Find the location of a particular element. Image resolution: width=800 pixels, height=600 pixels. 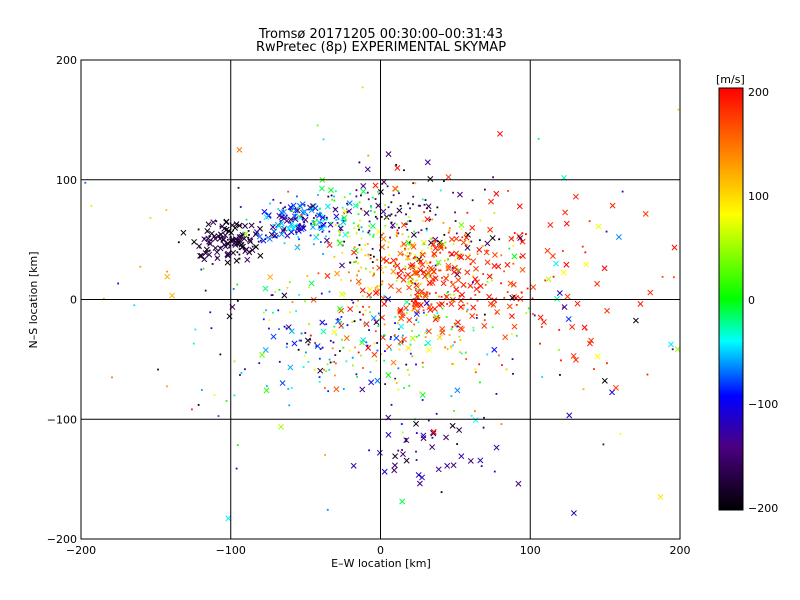

y-tick-label: −200 is located at coordinates (62, 539).